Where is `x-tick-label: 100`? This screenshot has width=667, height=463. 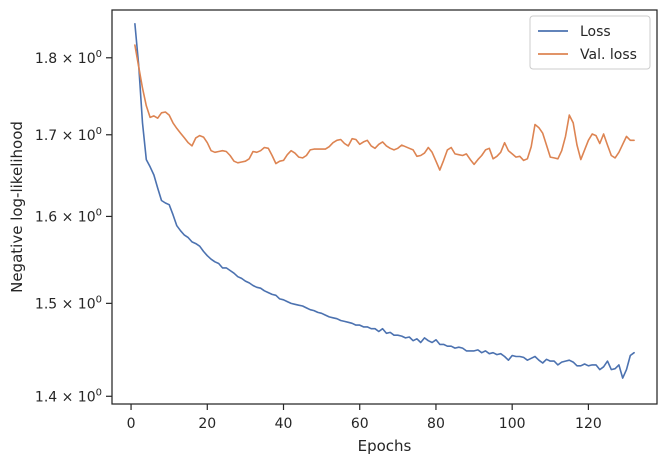 x-tick-label: 100 is located at coordinates (512, 424).